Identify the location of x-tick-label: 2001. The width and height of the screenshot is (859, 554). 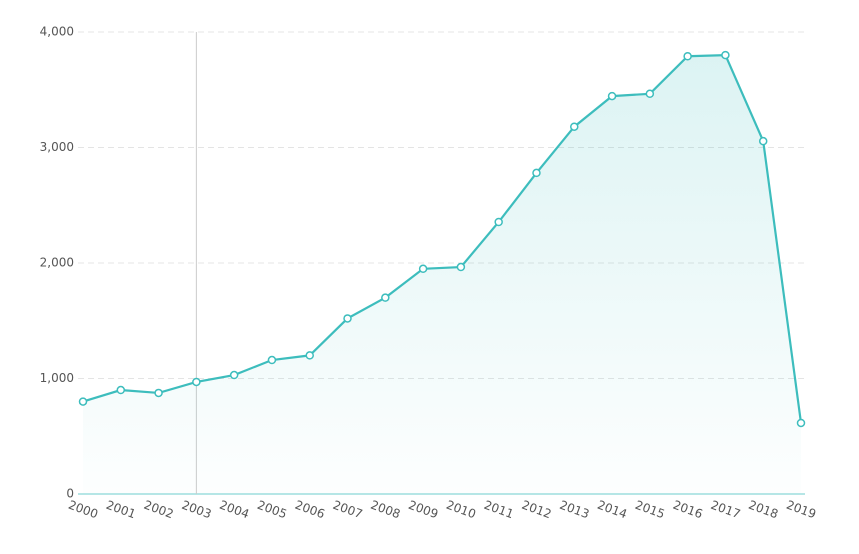
(120, 510).